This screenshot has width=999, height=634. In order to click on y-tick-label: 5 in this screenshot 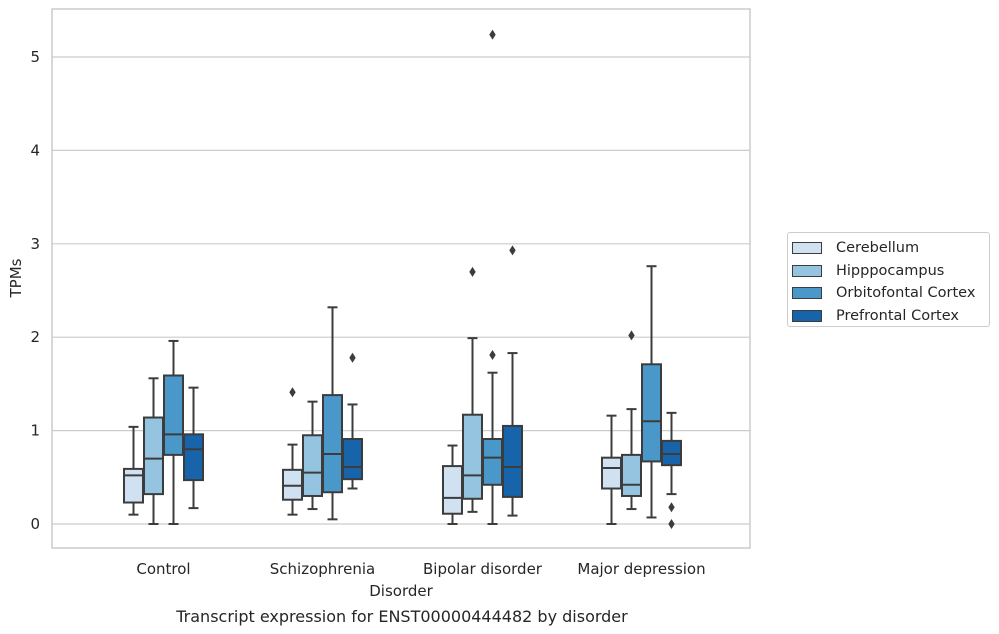, I will do `click(35, 57)`.